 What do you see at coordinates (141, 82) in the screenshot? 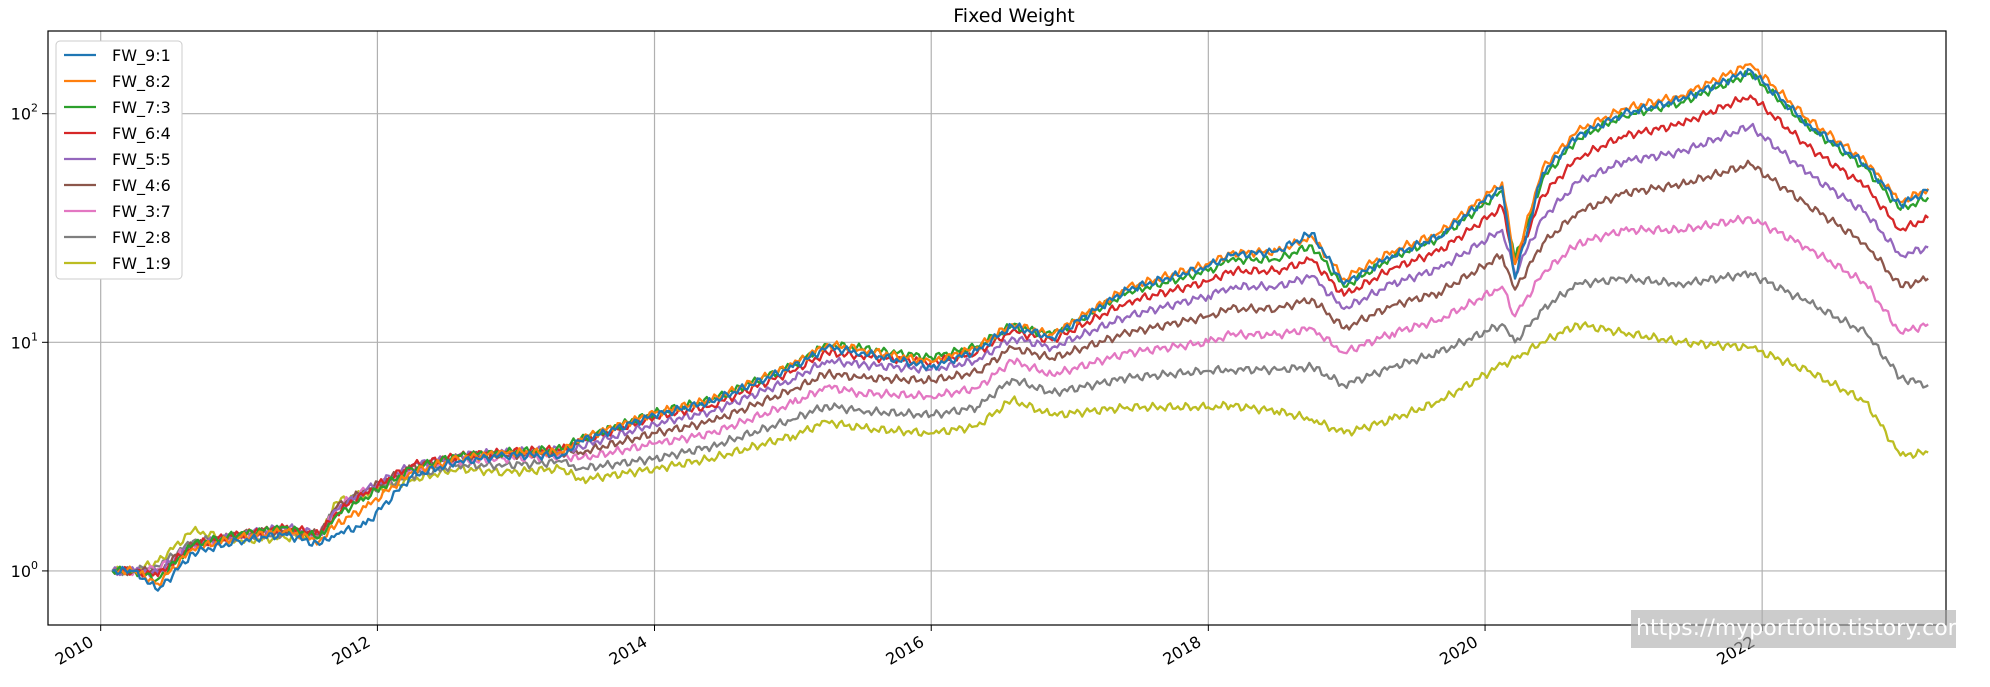
I see `legend-label: FW_8:2` at bounding box center [141, 82].